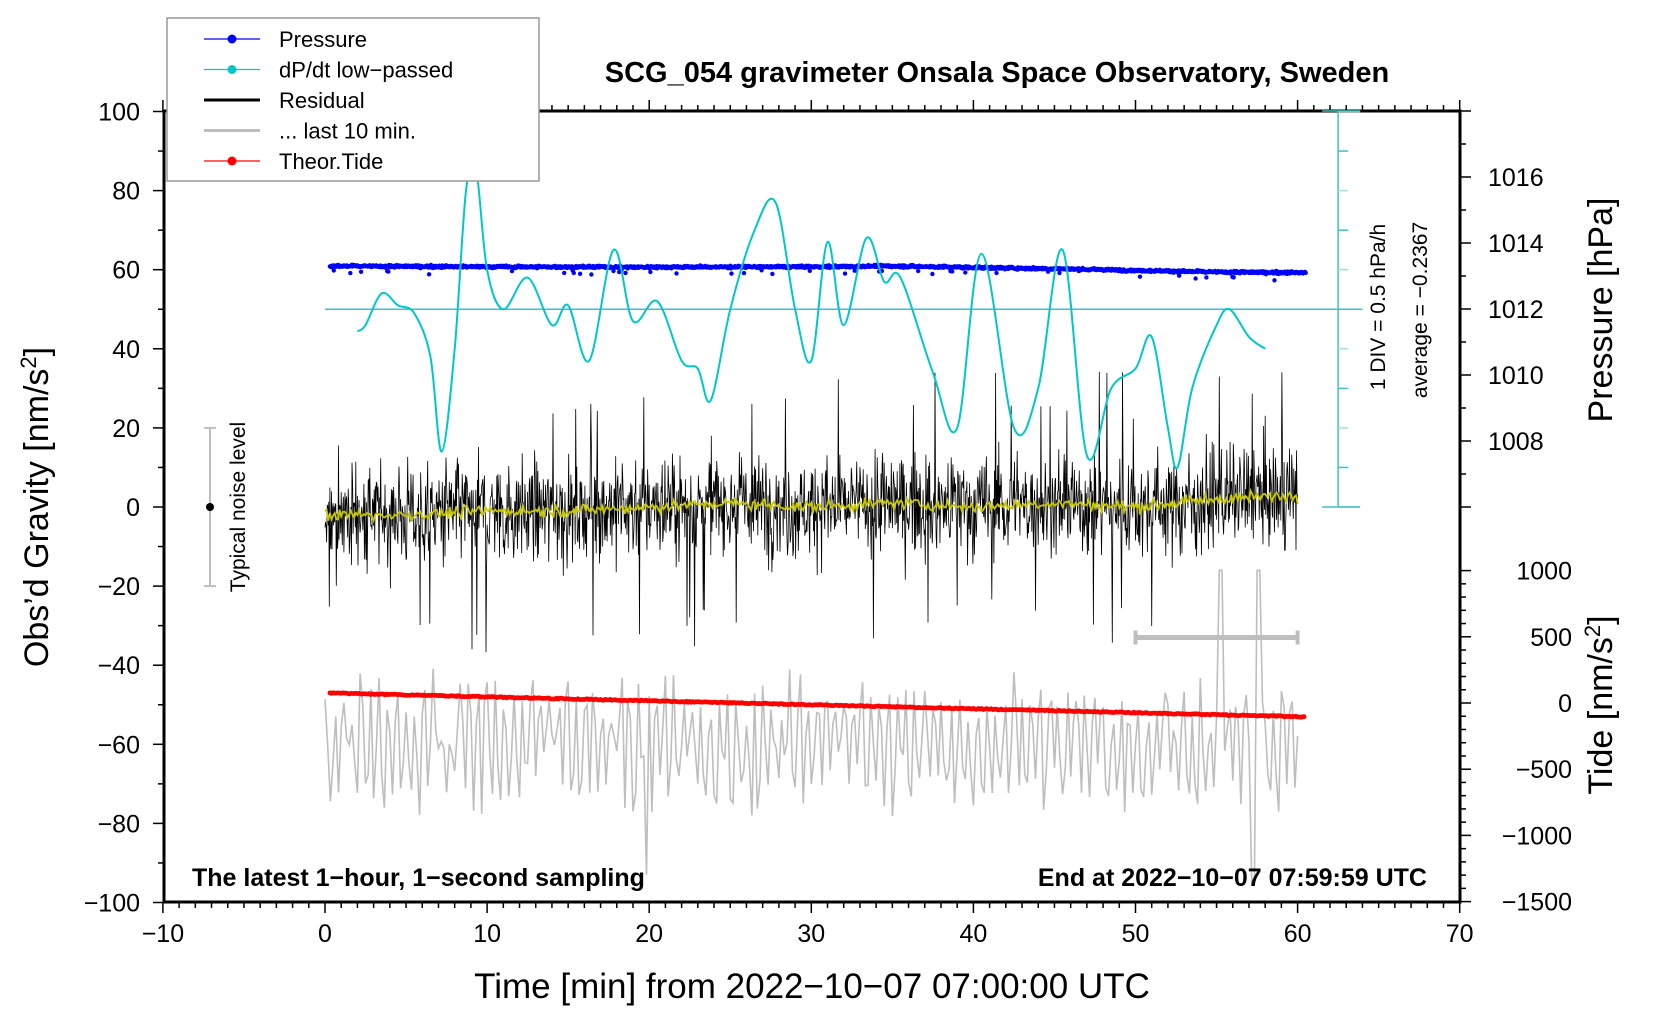 This screenshot has height=1020, width=1660. Describe the element at coordinates (1232, 878) in the screenshot. I see `annotation-end-time: End at 2022−10−07 07:59:59 UTC` at that location.